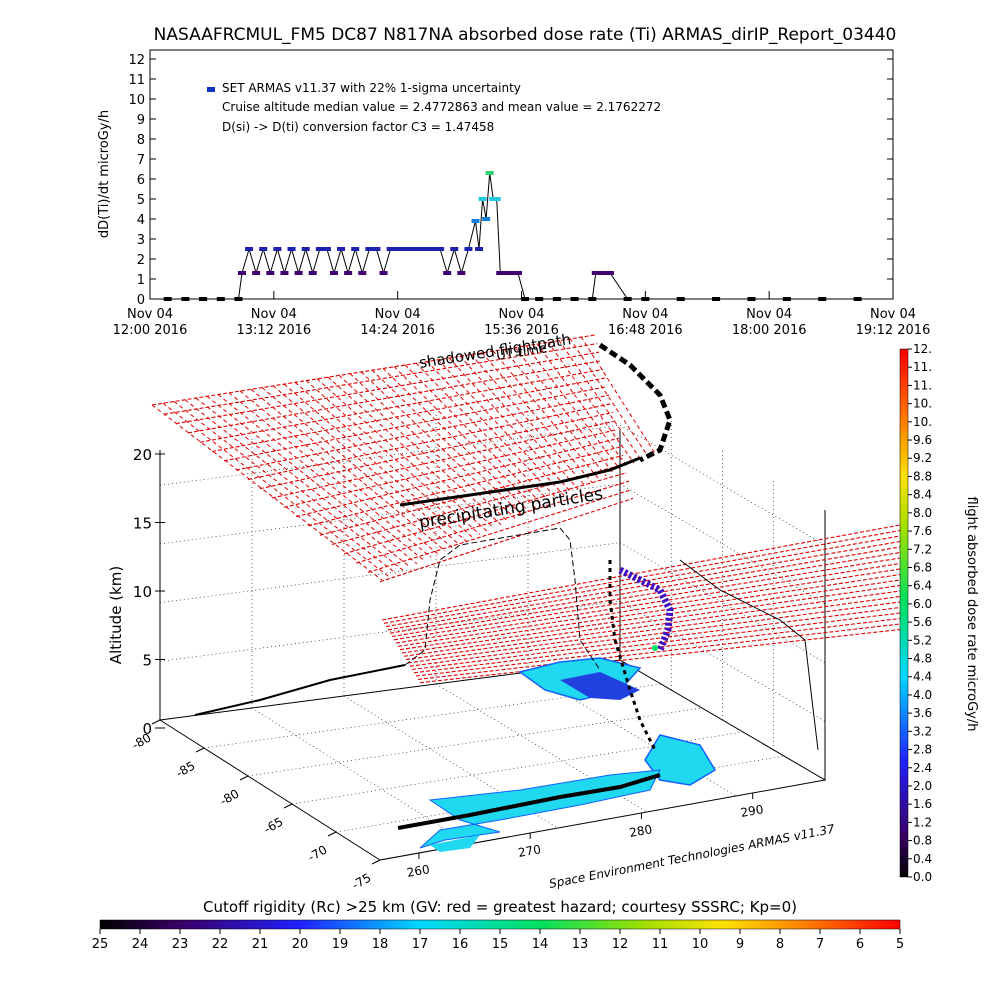 This screenshot has height=1000, width=1000. Describe the element at coordinates (141, 220) in the screenshot. I see `y-tick-label: 4` at that location.